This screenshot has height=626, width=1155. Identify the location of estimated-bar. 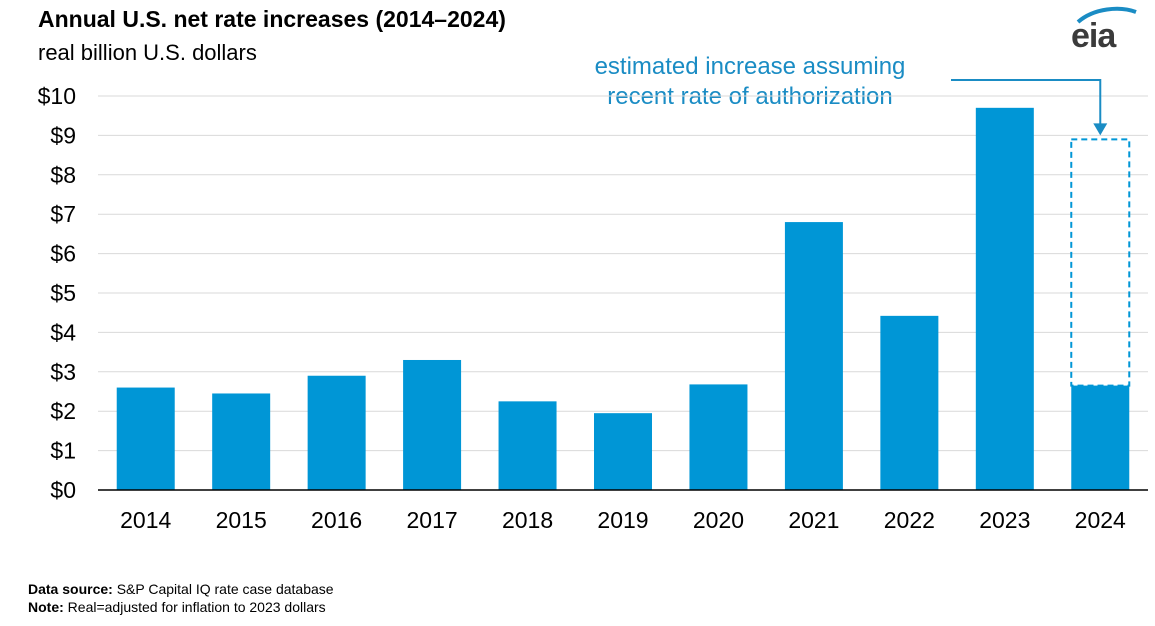
(1100, 262).